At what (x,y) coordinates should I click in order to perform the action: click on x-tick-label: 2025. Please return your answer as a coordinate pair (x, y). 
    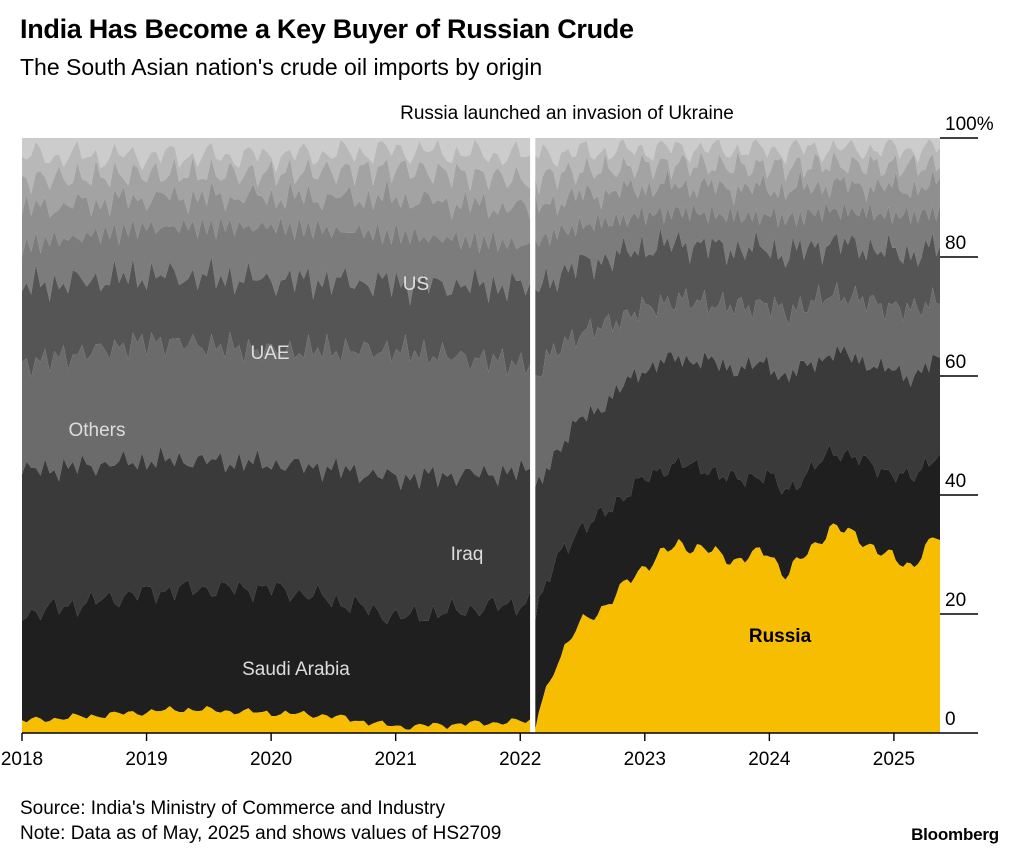
    Looking at the image, I should click on (894, 759).